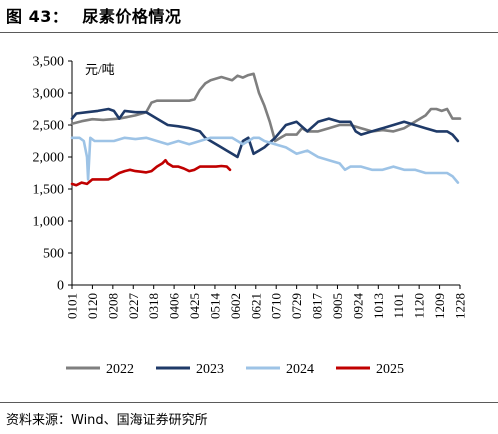 The image size is (498, 434). What do you see at coordinates (37, 16) in the screenshot?
I see `figure-label: 图 43：` at bounding box center [37, 16].